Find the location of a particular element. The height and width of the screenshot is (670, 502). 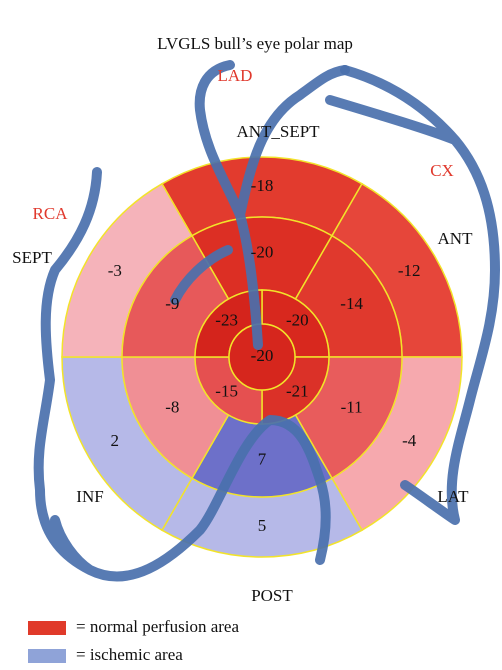

wall-label: ANT is located at coordinates (456, 238).